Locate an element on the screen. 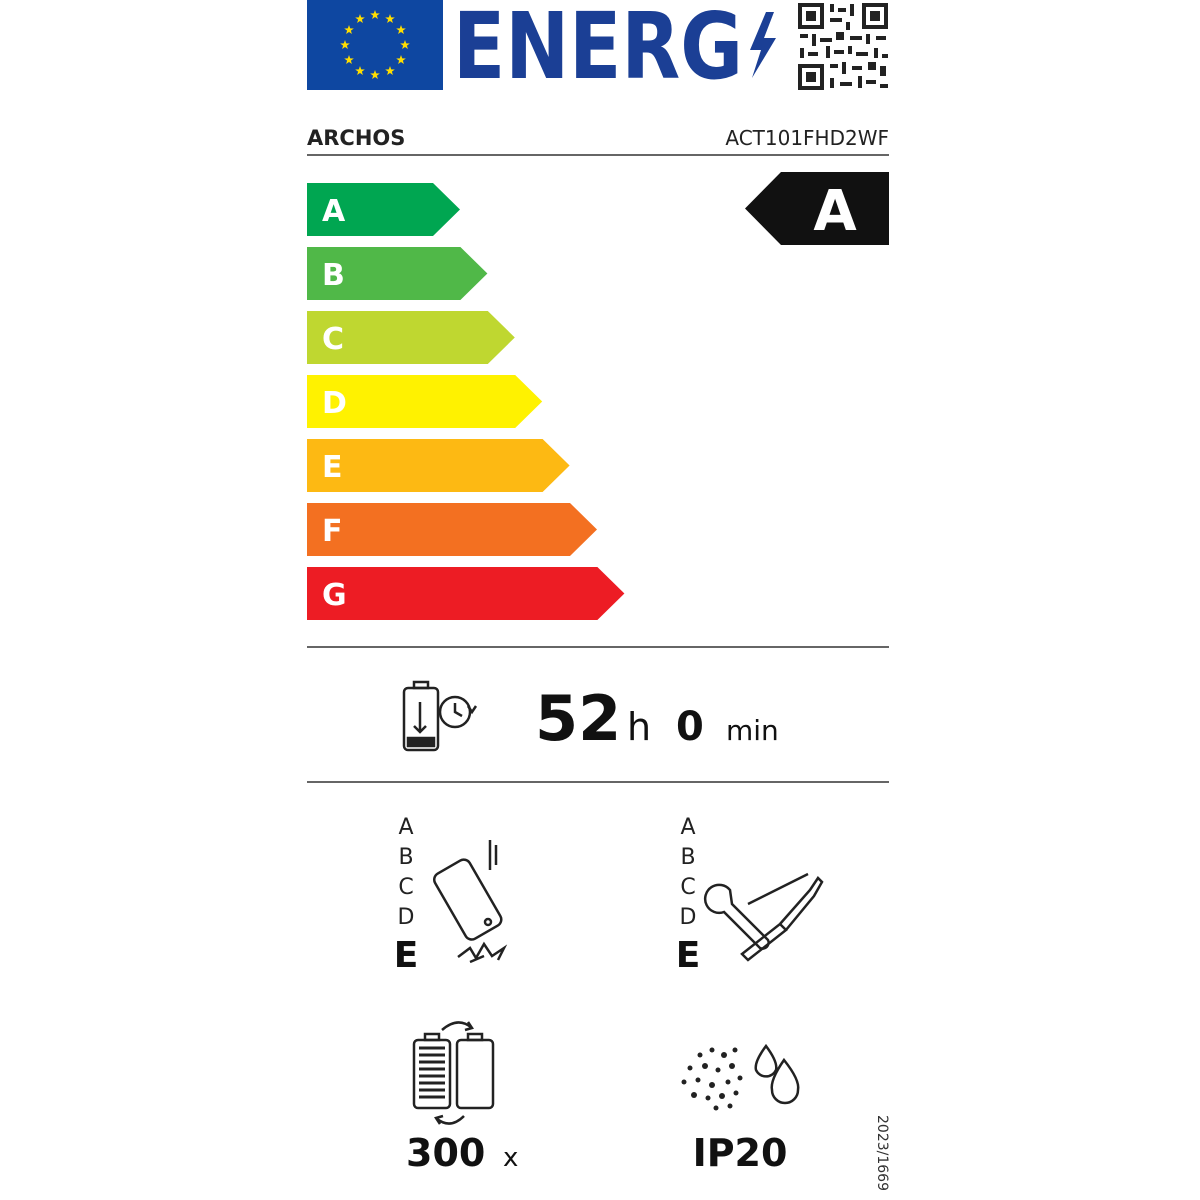 The image size is (1200, 1200). class-letter: G is located at coordinates (334, 595).